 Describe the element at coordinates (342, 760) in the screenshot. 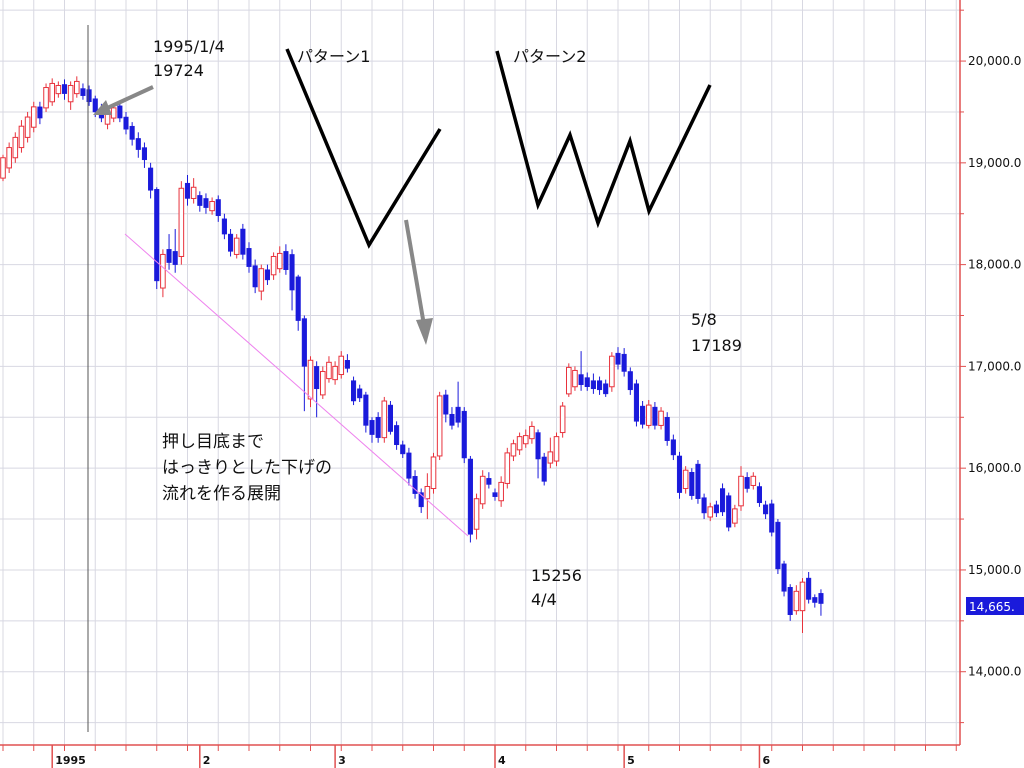

I see `month-tick-label: 3` at that location.